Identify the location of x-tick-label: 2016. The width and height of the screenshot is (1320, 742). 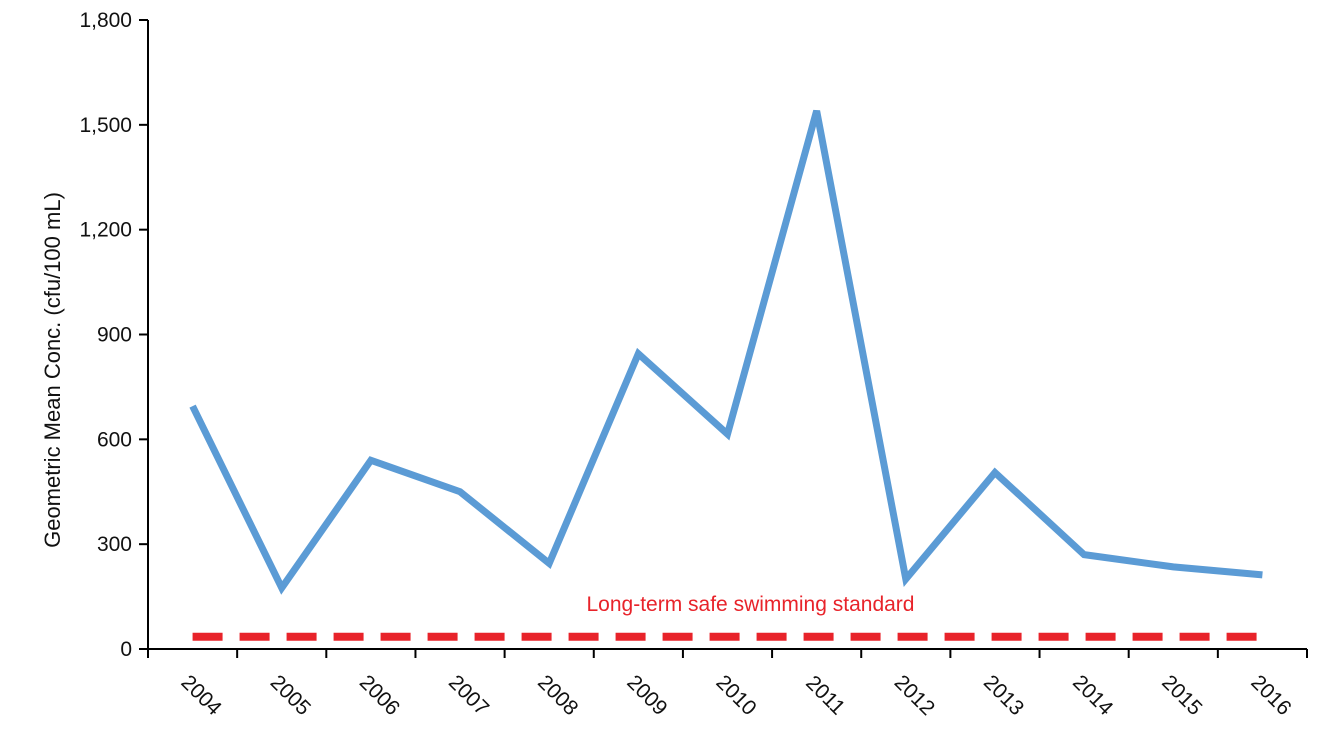
(1270, 695).